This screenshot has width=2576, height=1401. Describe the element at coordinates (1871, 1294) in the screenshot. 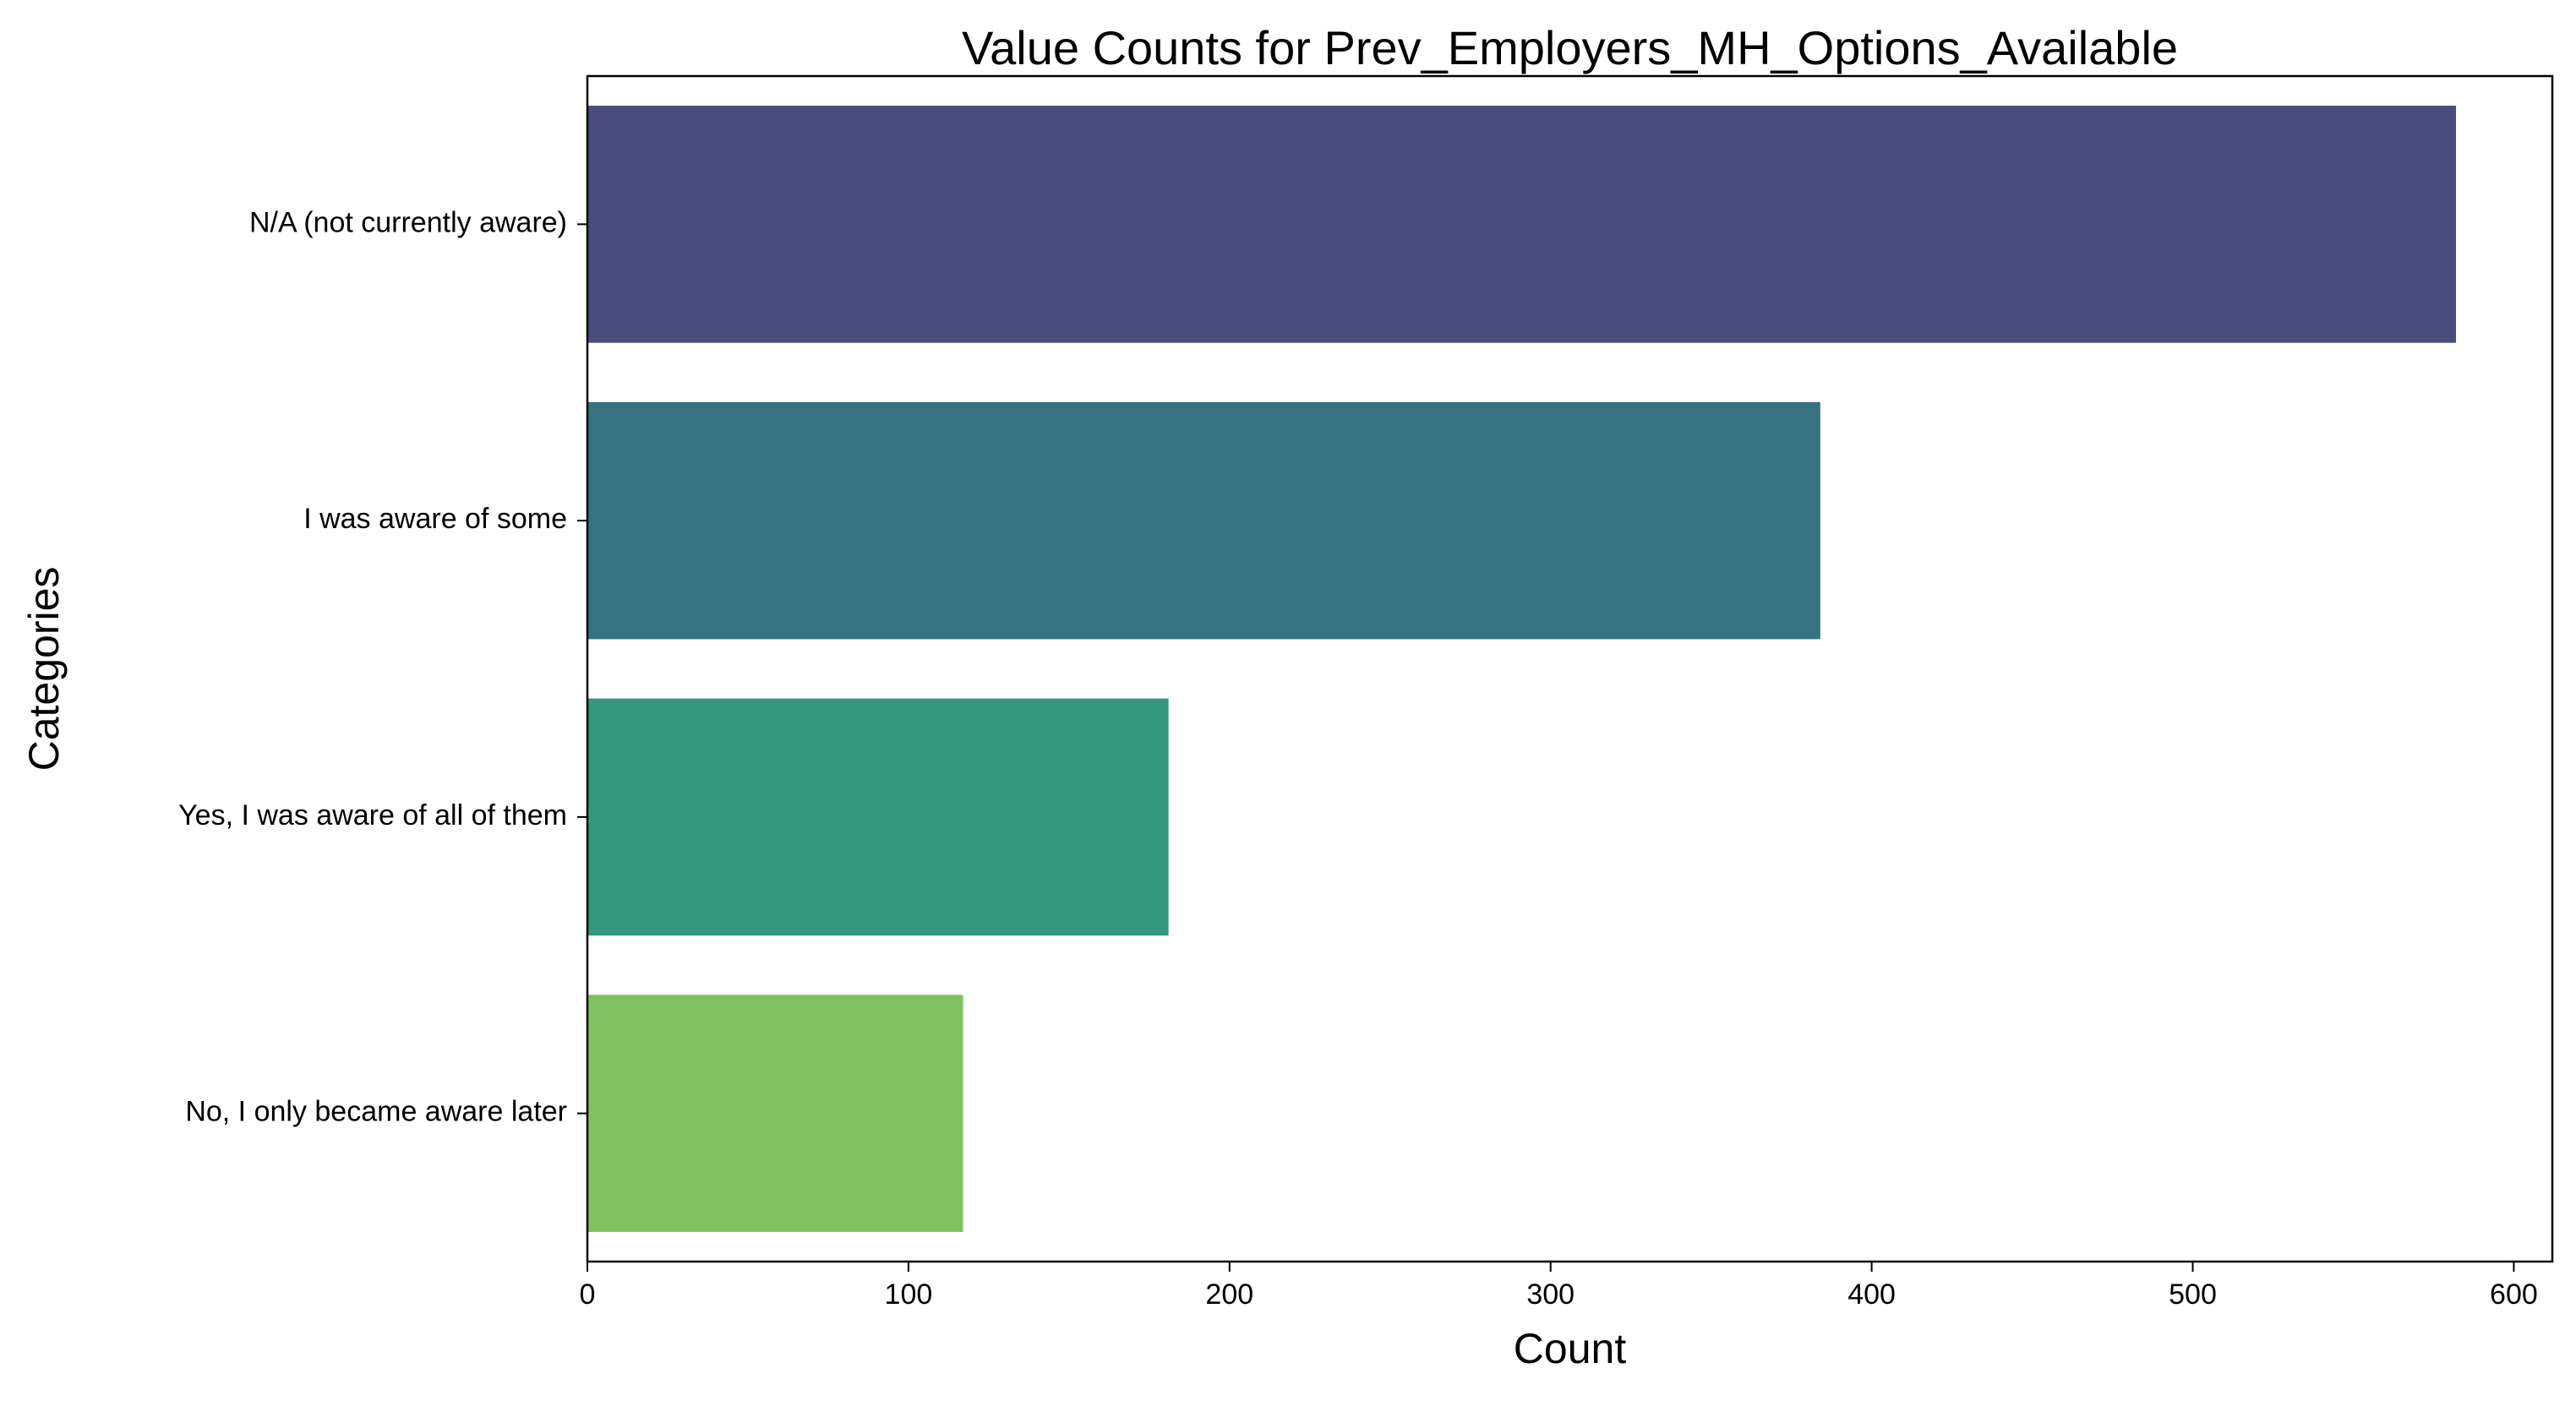

I see `x-tick-label-4: 400` at that location.